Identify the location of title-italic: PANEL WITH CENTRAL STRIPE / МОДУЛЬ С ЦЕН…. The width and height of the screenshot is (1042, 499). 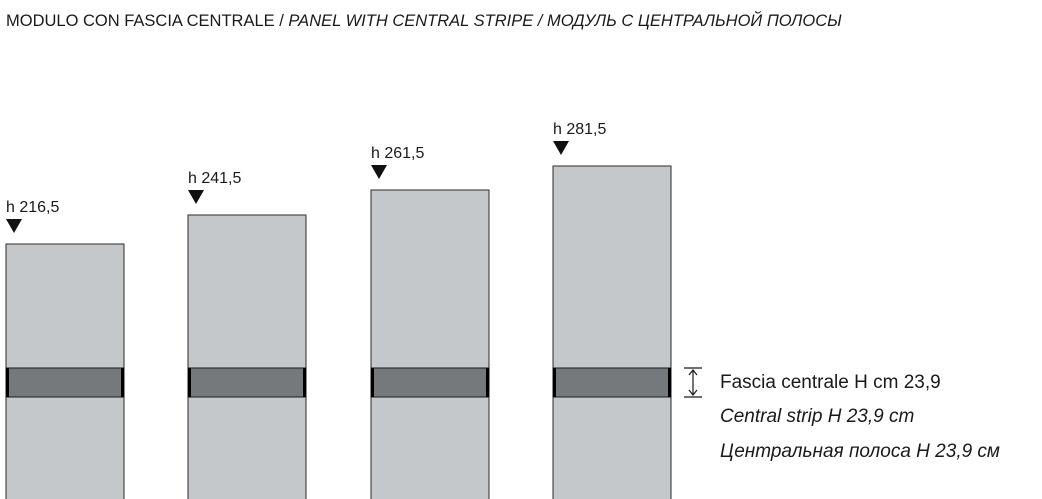
(565, 20).